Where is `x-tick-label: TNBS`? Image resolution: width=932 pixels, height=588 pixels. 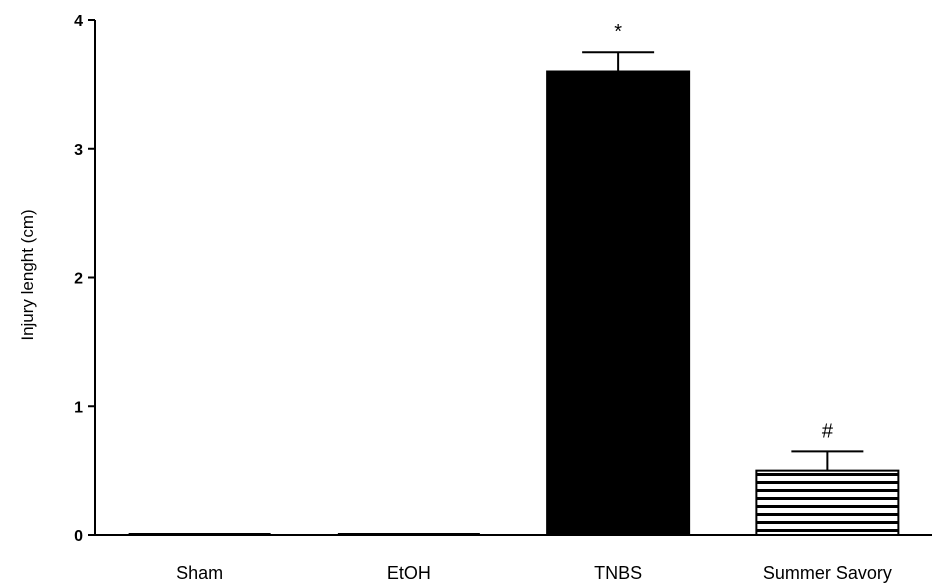
x-tick-label: TNBS is located at coordinates (618, 573).